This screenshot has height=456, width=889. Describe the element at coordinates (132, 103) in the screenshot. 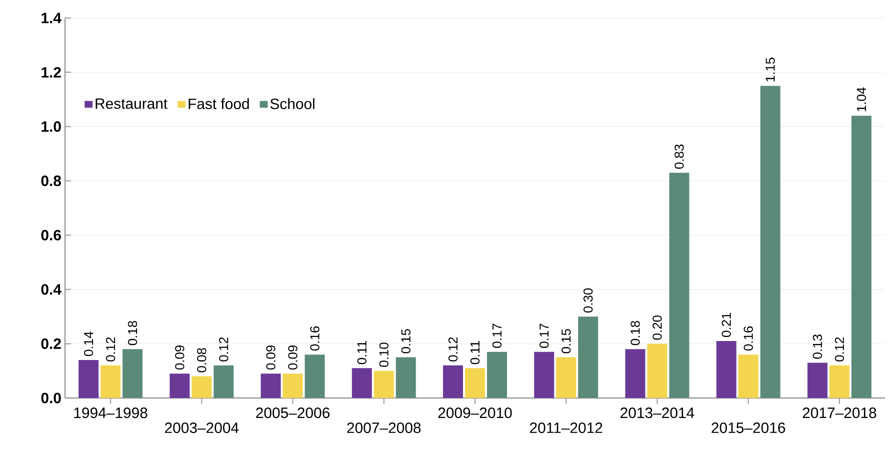

I see `legend-label: Restaurant` at that location.